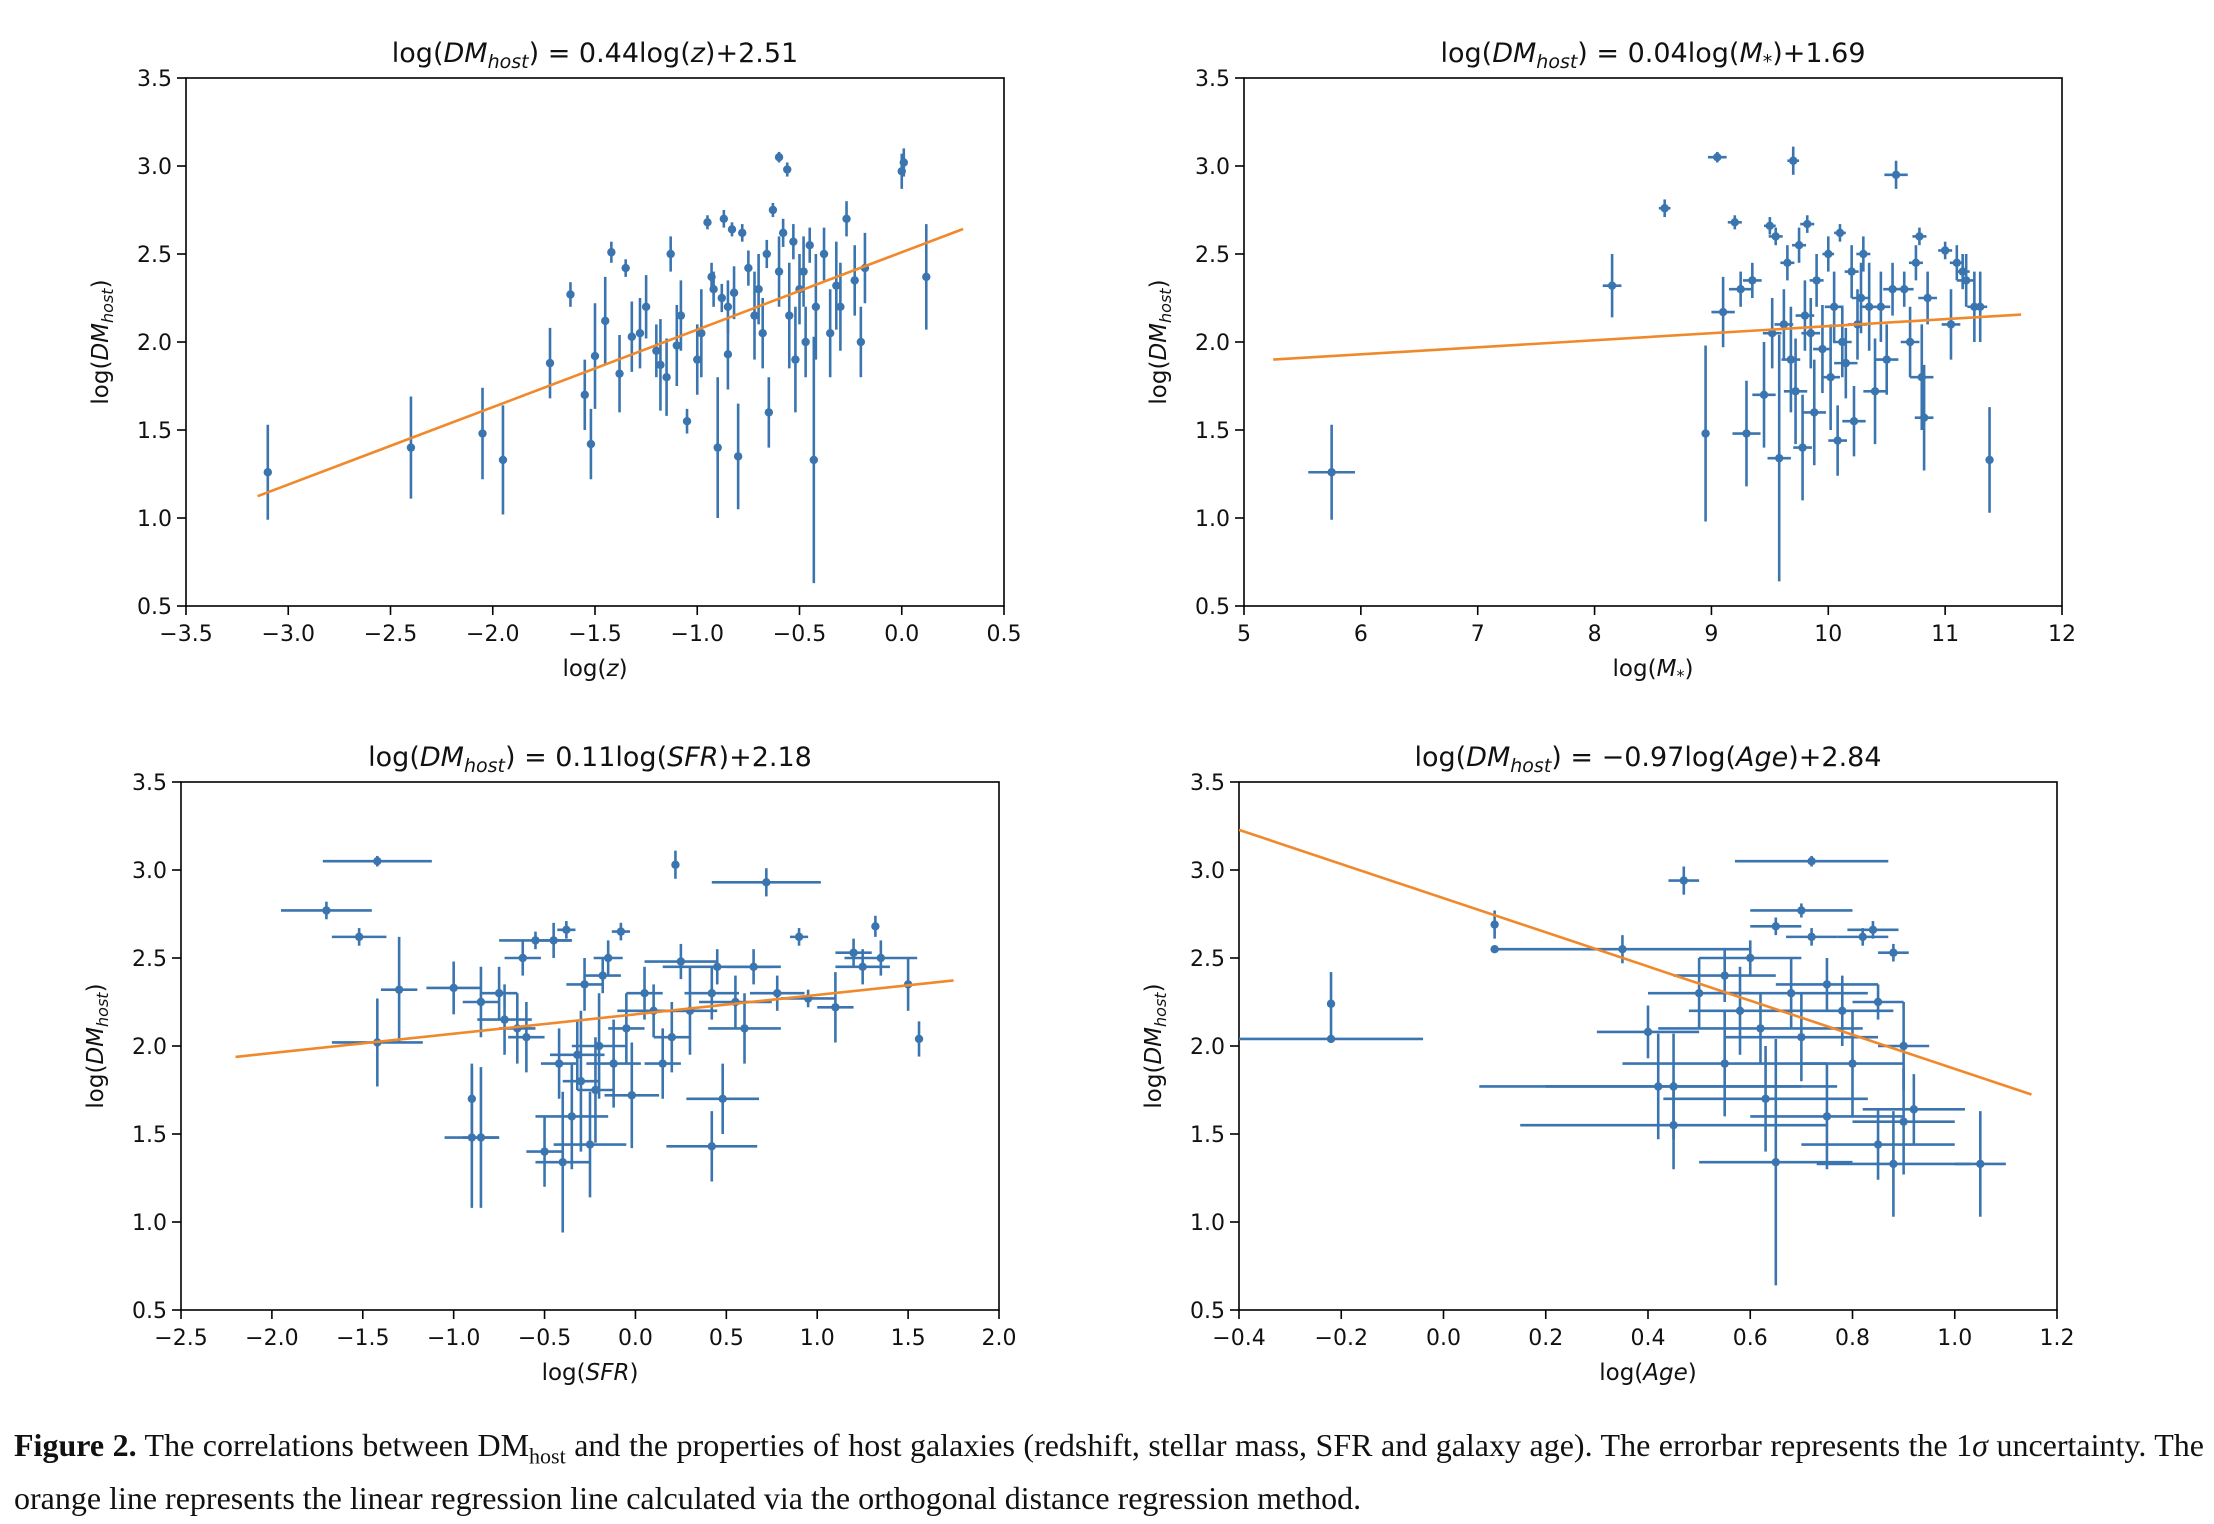  What do you see at coordinates (590, 759) in the screenshot?
I see `chart-title: log(DMhost) = 0.11log(SFR)+2.18` at bounding box center [590, 759].